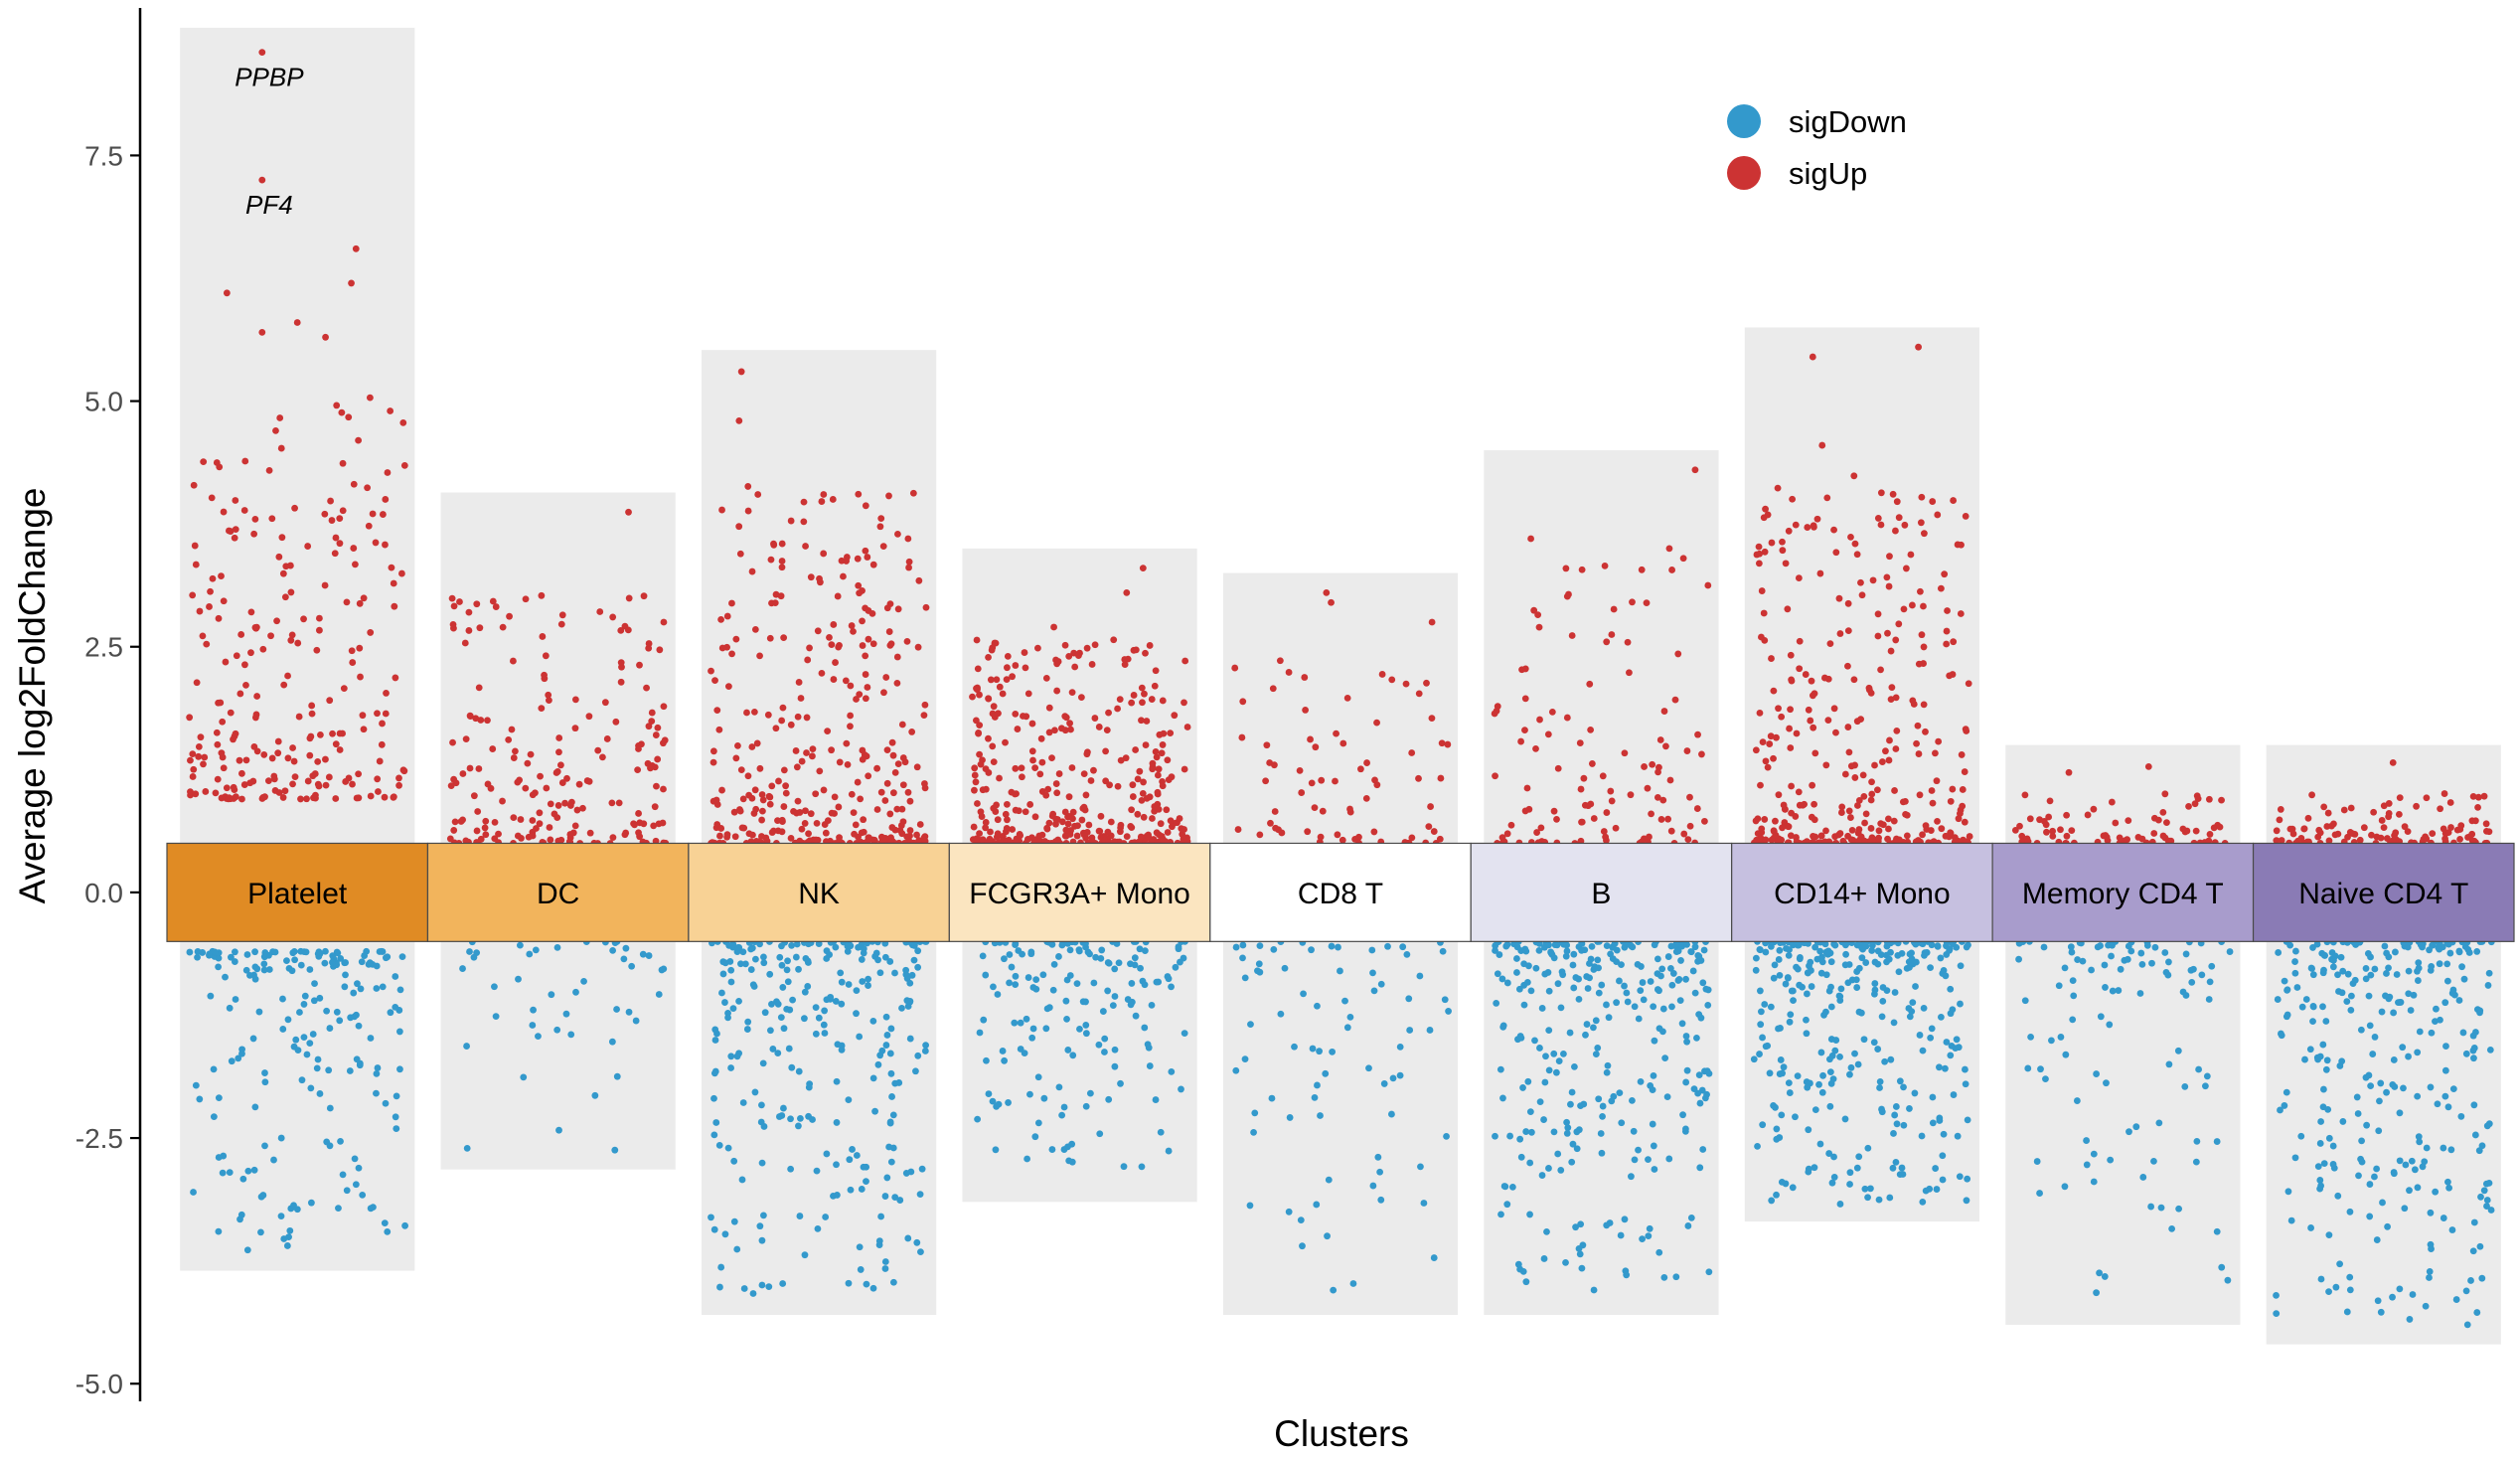 The height and width of the screenshot is (1459, 2520). Describe the element at coordinates (103, 893) in the screenshot. I see `y-tick-label: 0.0` at that location.